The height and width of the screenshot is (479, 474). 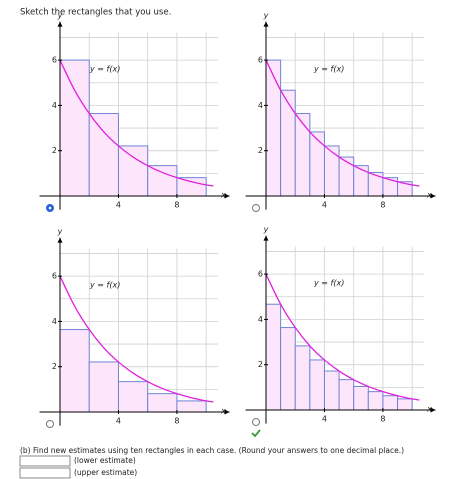 I want to click on radio-dot, so click(x=50, y=208).